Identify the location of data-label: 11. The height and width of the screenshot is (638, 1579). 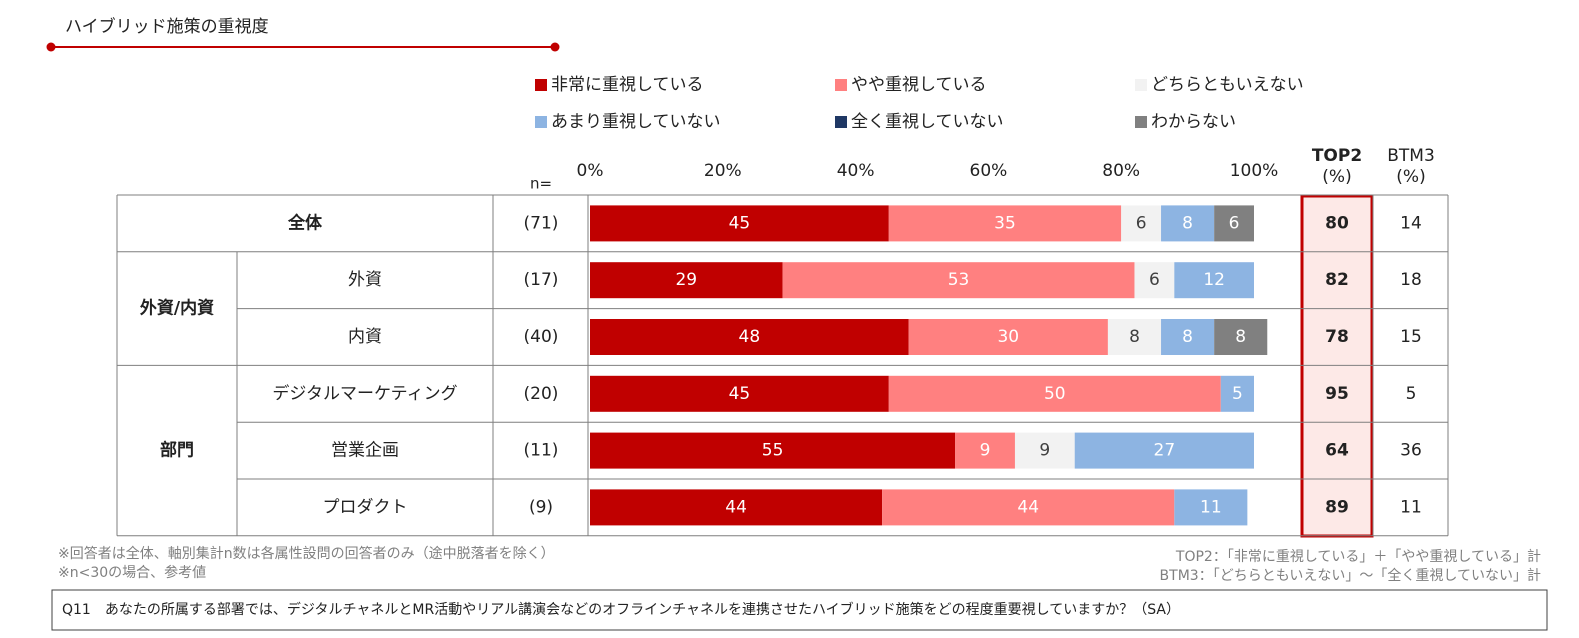
(1211, 507).